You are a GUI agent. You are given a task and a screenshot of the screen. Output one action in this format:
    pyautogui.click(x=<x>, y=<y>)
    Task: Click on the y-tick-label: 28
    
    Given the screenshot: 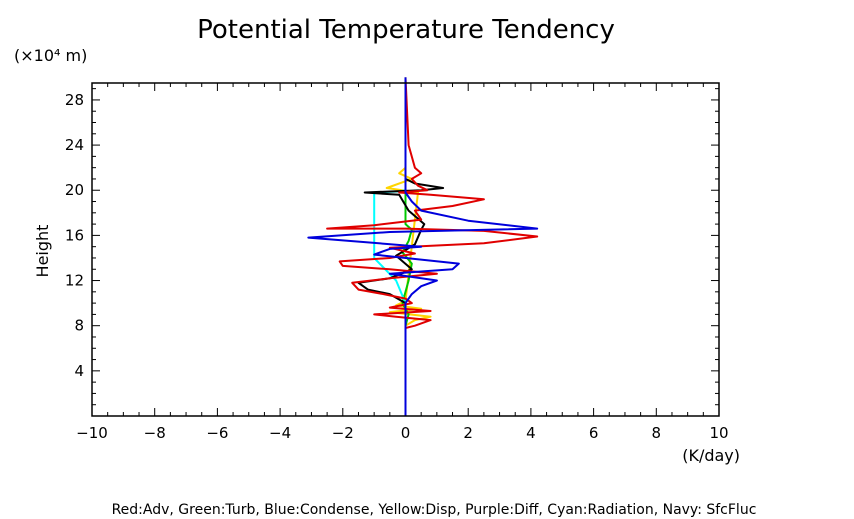 What is the action you would take?
    pyautogui.click(x=74, y=100)
    